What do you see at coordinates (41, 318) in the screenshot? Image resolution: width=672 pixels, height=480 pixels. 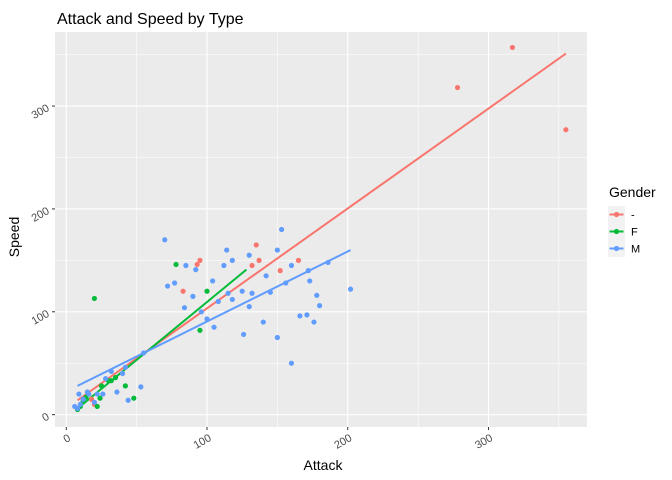 I see `y-tick-label: 100` at bounding box center [41, 318].